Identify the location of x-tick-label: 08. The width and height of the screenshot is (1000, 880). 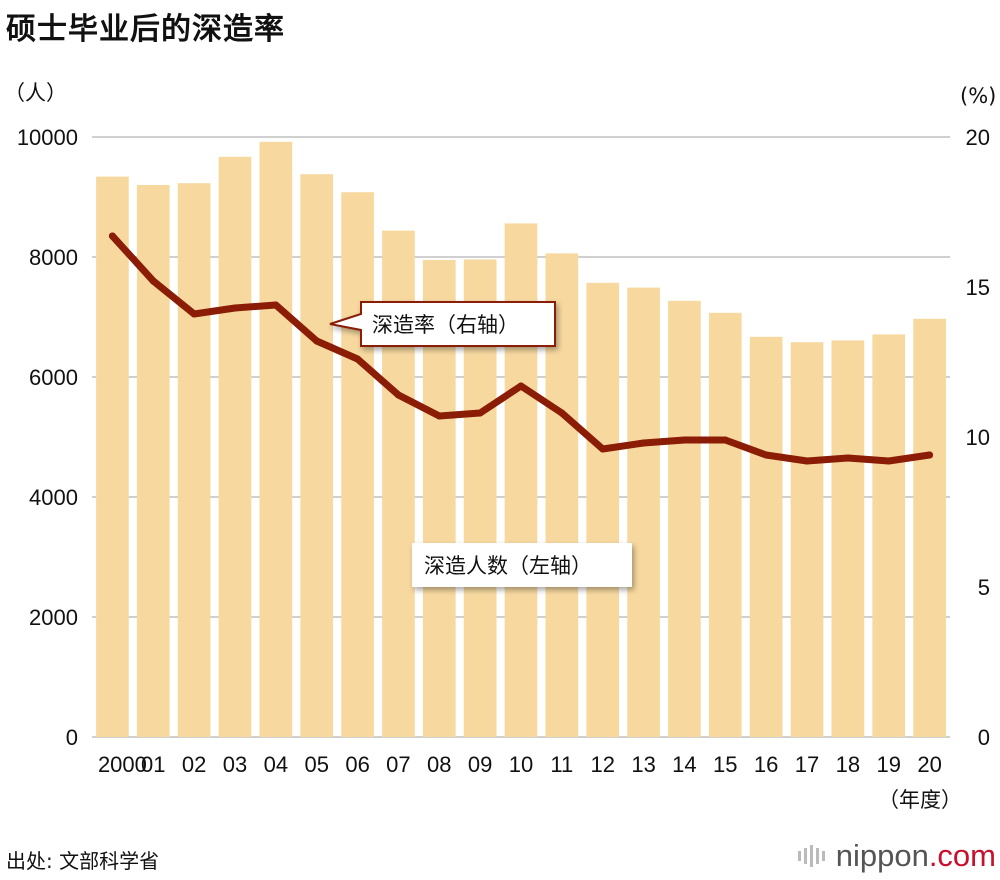
(439, 764).